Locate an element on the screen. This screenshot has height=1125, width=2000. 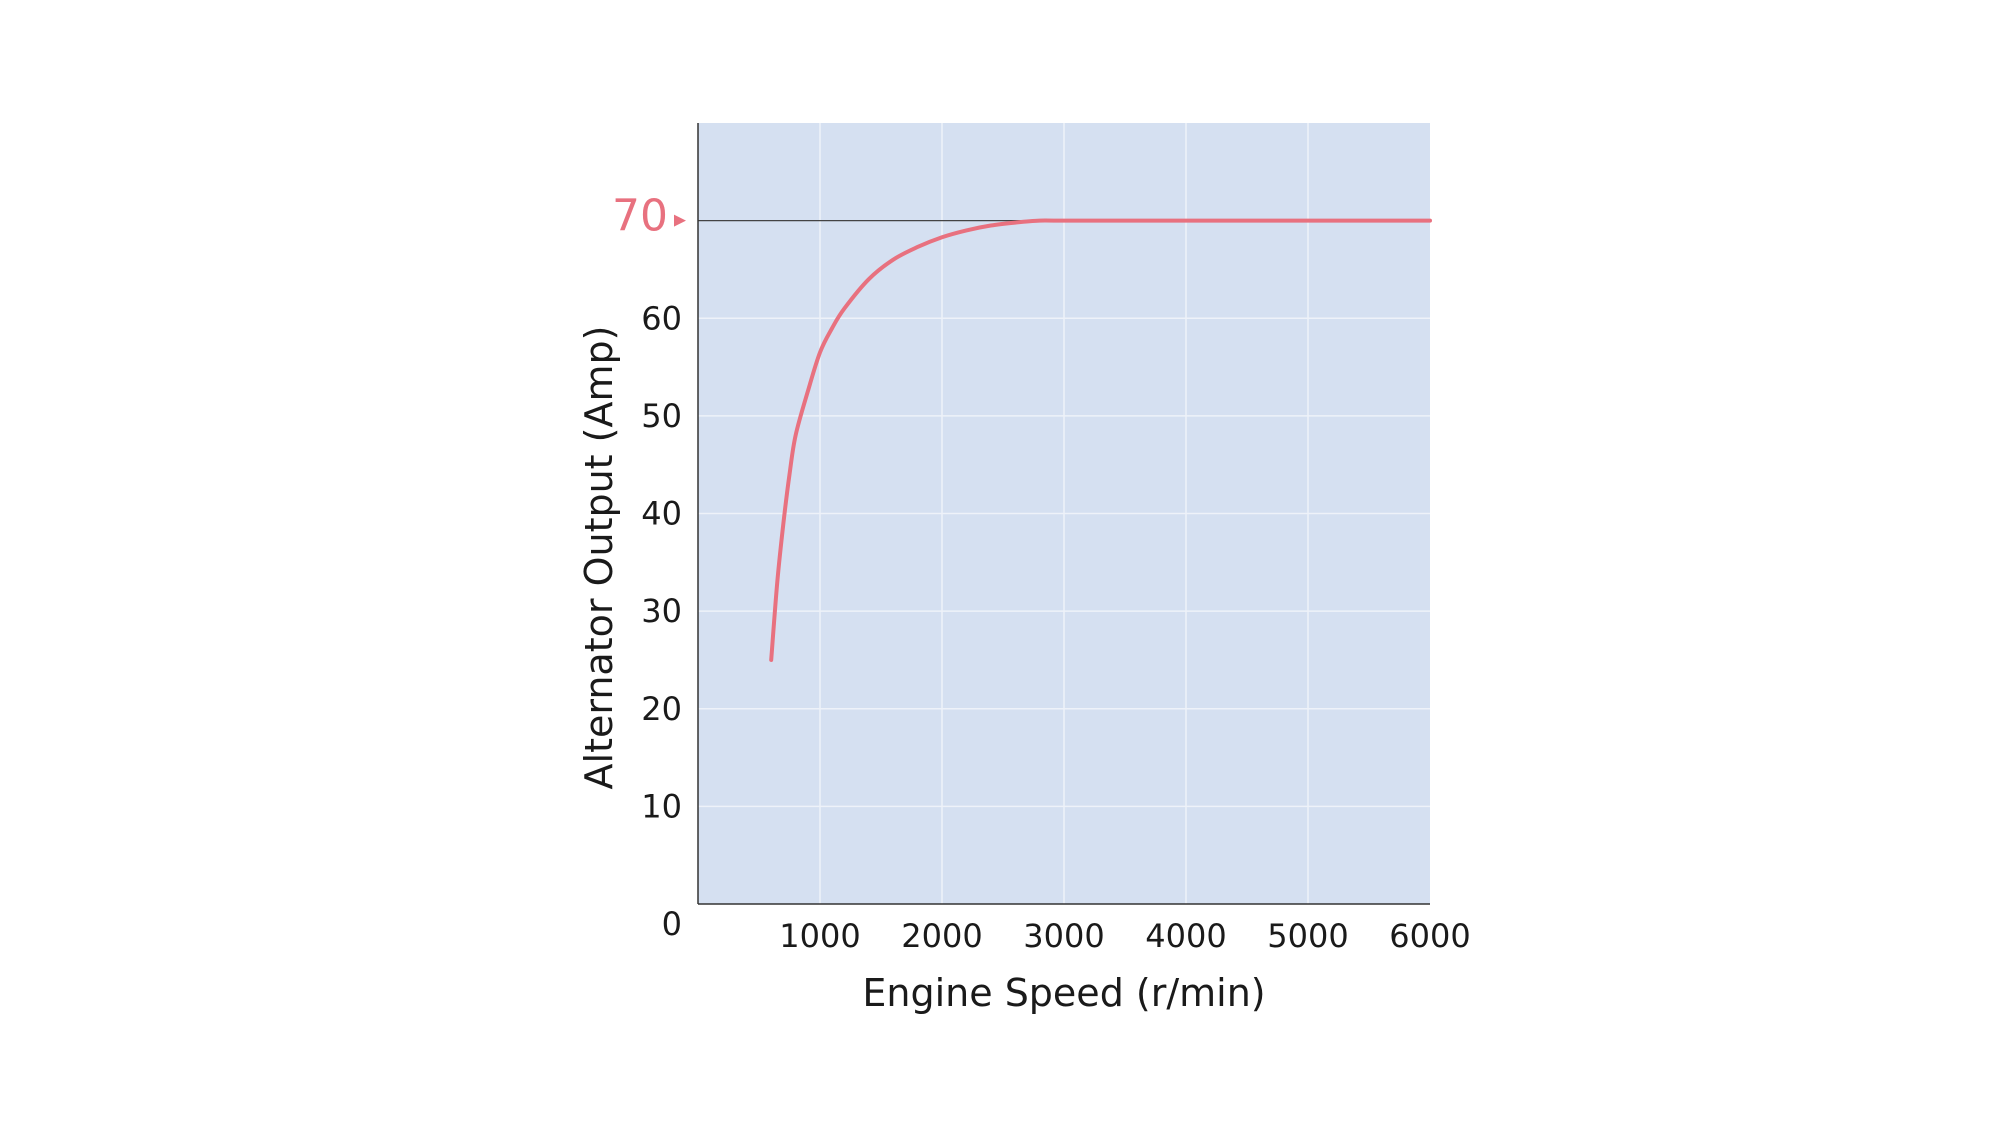
y-tick-label: 50 is located at coordinates (661, 416).